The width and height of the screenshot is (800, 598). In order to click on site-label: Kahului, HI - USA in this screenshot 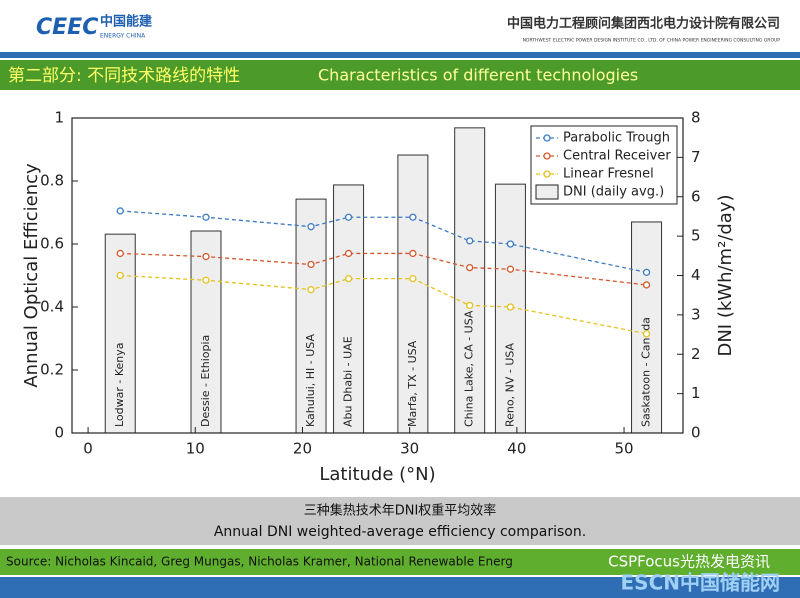, I will do `click(310, 380)`.